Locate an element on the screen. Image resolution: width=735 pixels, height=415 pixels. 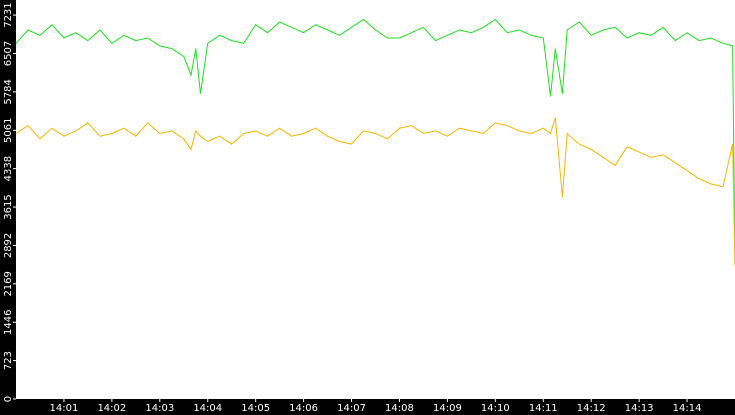
x-tick-label: 14:11 is located at coordinates (543, 408).